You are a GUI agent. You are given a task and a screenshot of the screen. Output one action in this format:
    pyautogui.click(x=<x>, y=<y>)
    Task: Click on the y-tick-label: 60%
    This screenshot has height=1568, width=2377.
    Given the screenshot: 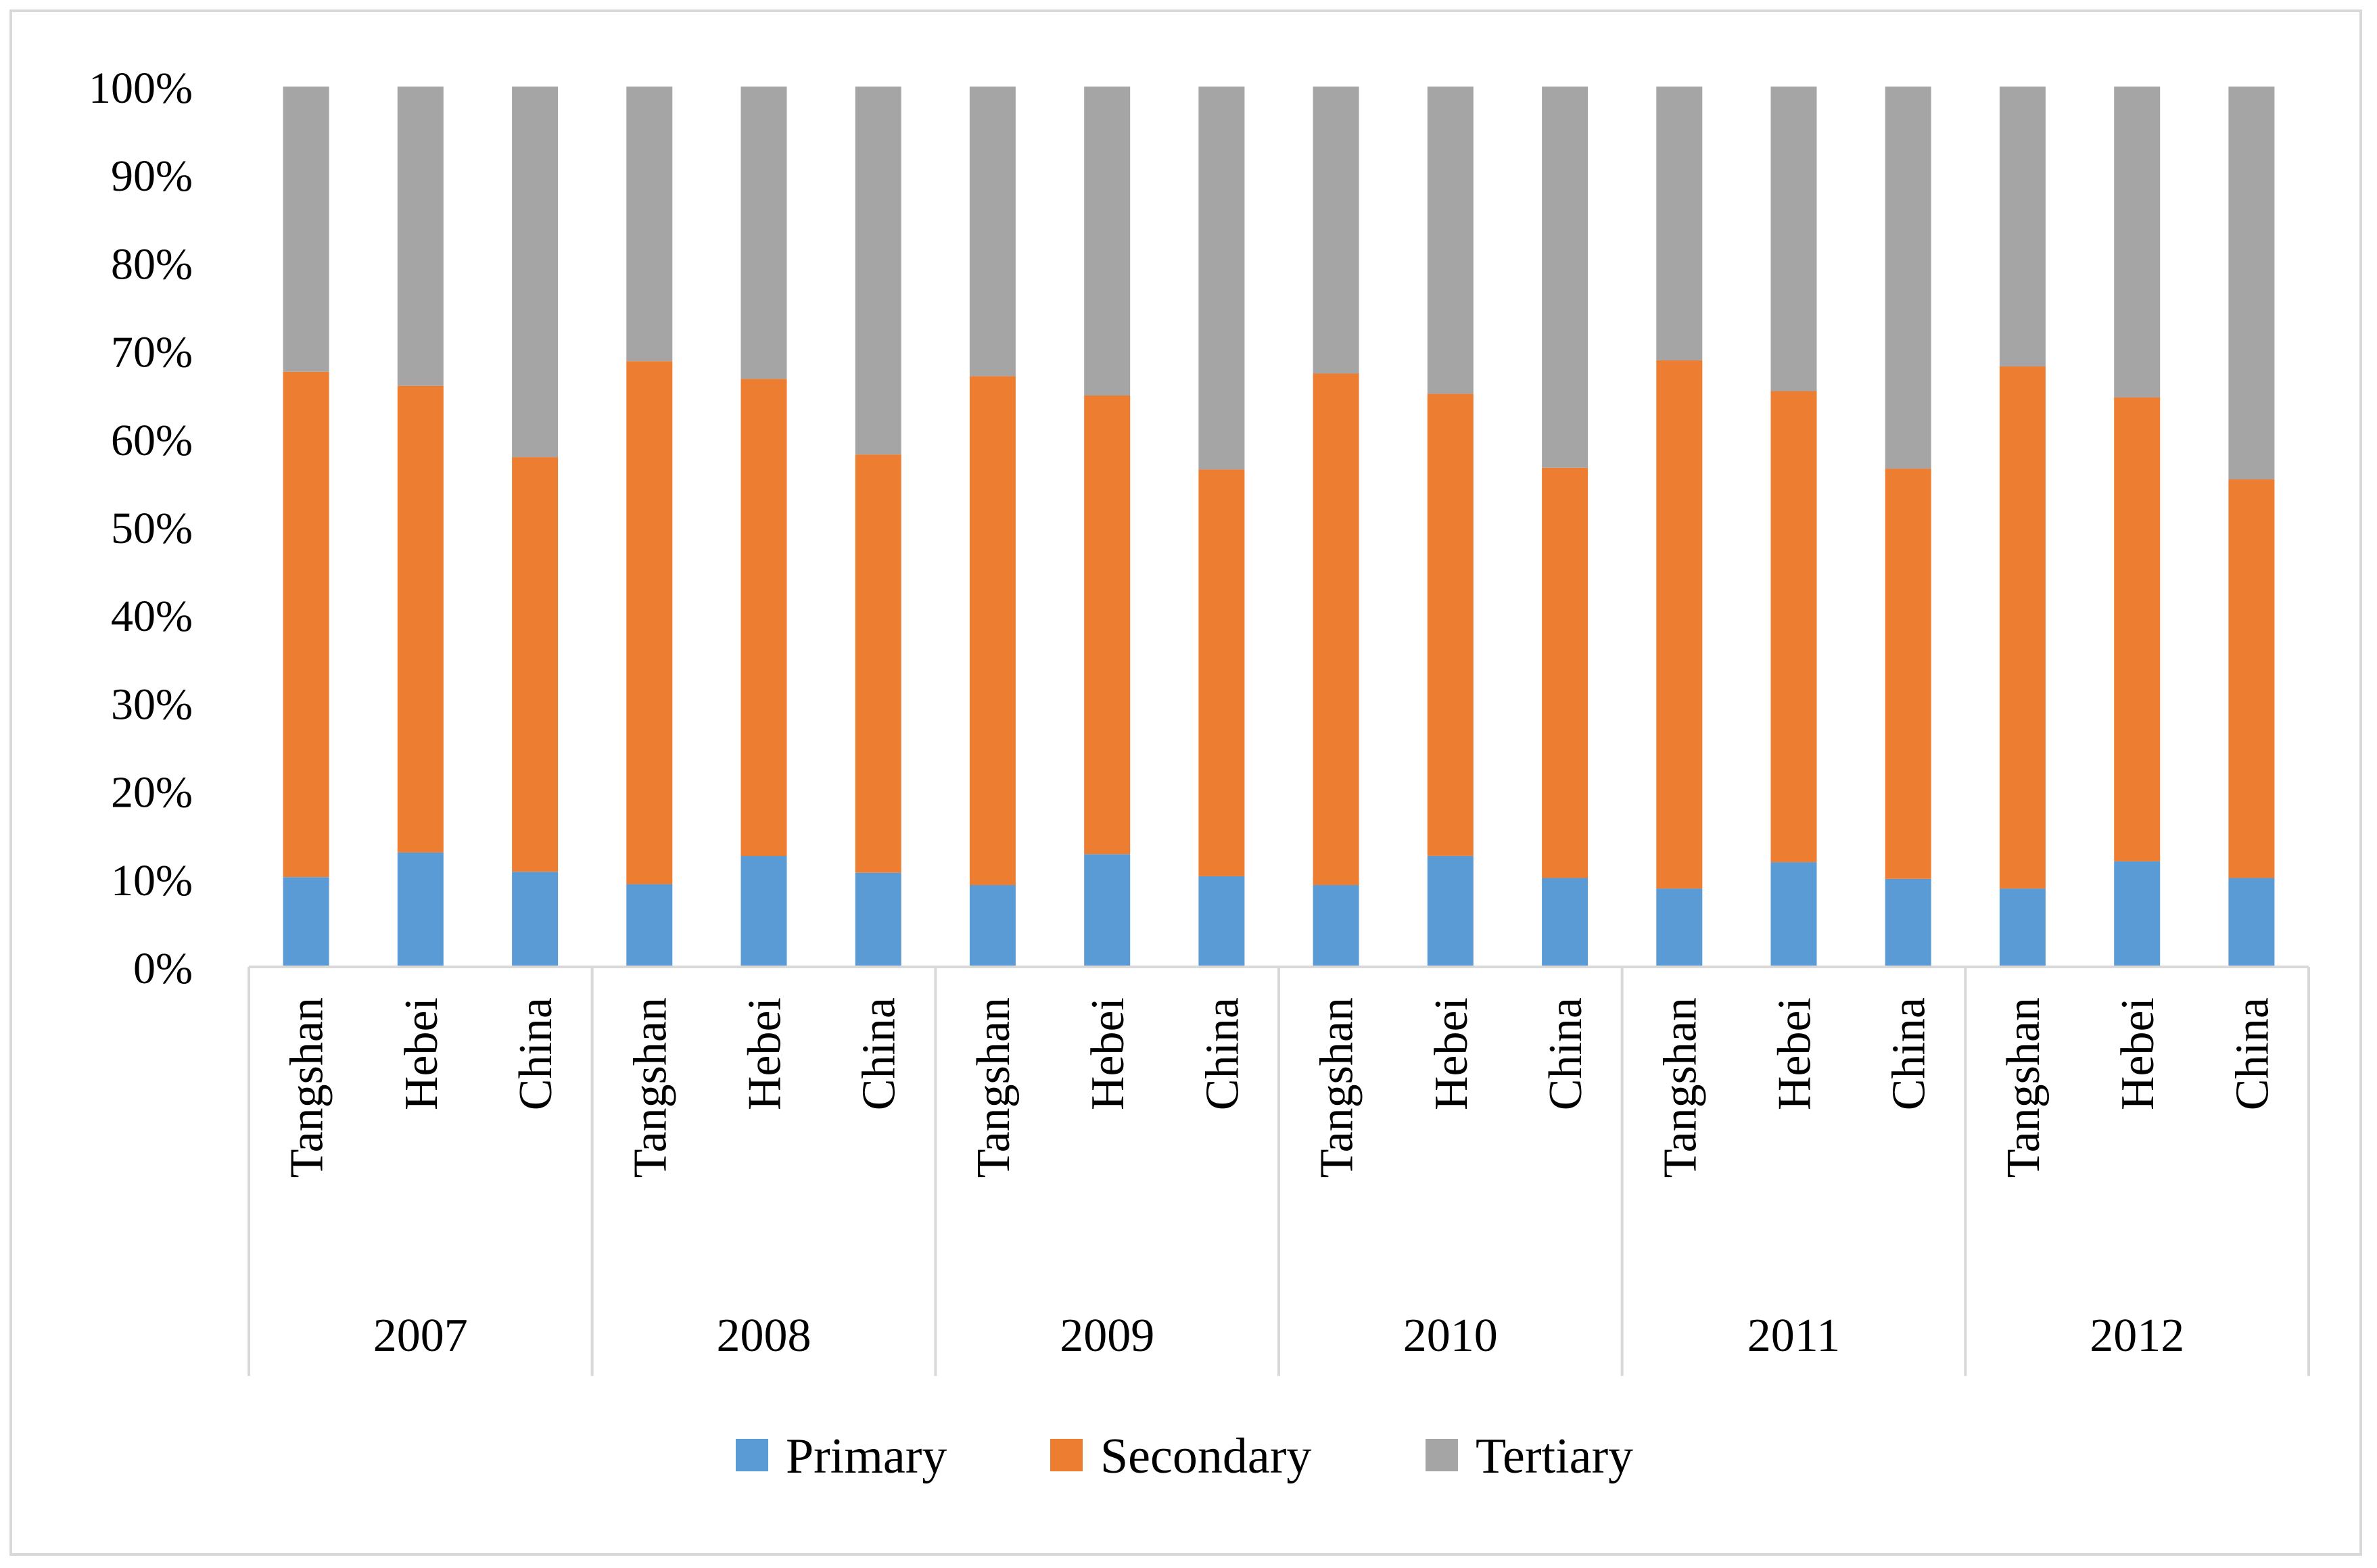 What is the action you would take?
    pyautogui.click(x=152, y=440)
    